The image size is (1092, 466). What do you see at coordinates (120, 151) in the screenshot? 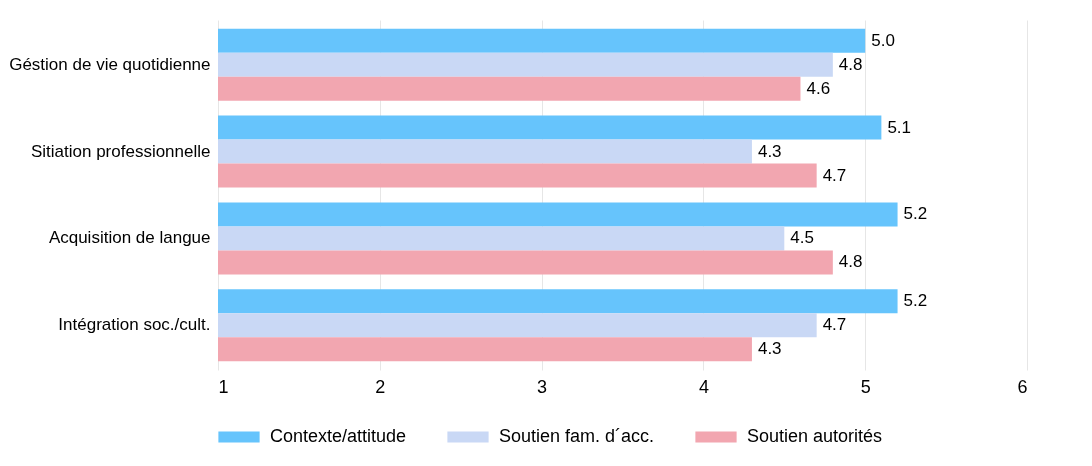
I see `y-tick-label: Sitiation professionnelle` at bounding box center [120, 151].